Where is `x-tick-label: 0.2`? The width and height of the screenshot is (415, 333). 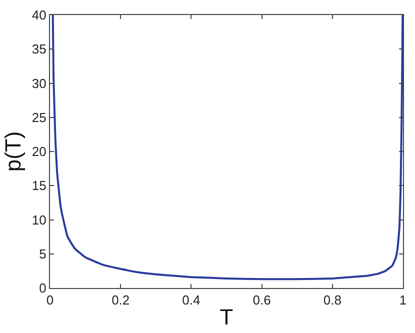
x-tick-label: 0.2 is located at coordinates (121, 300).